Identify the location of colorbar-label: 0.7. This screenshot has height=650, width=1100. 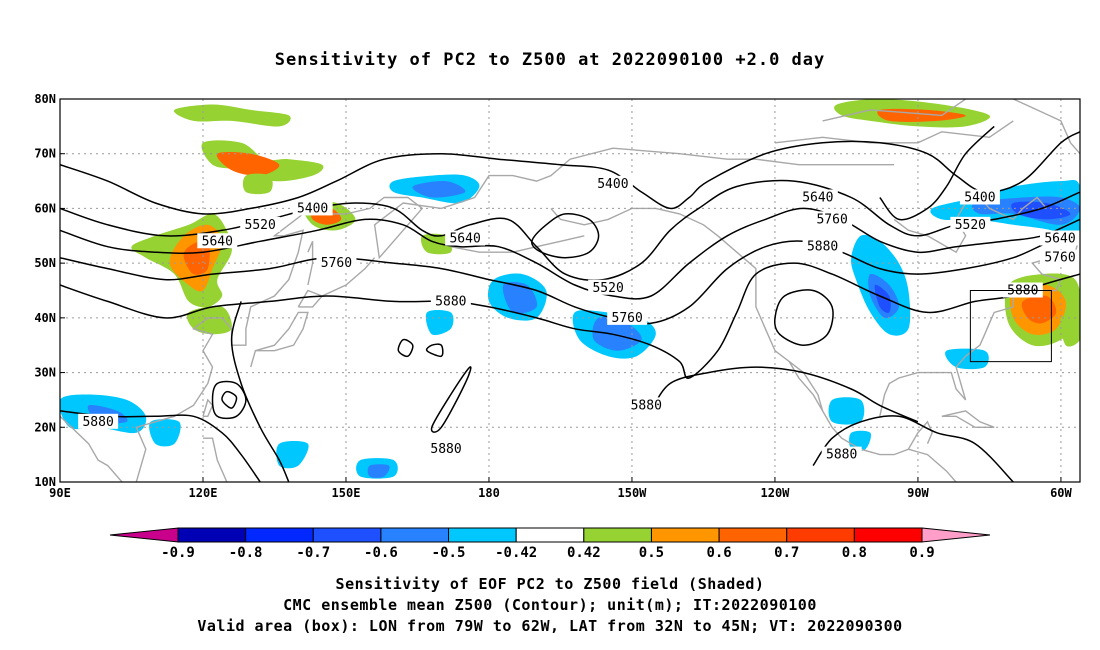
(786, 553).